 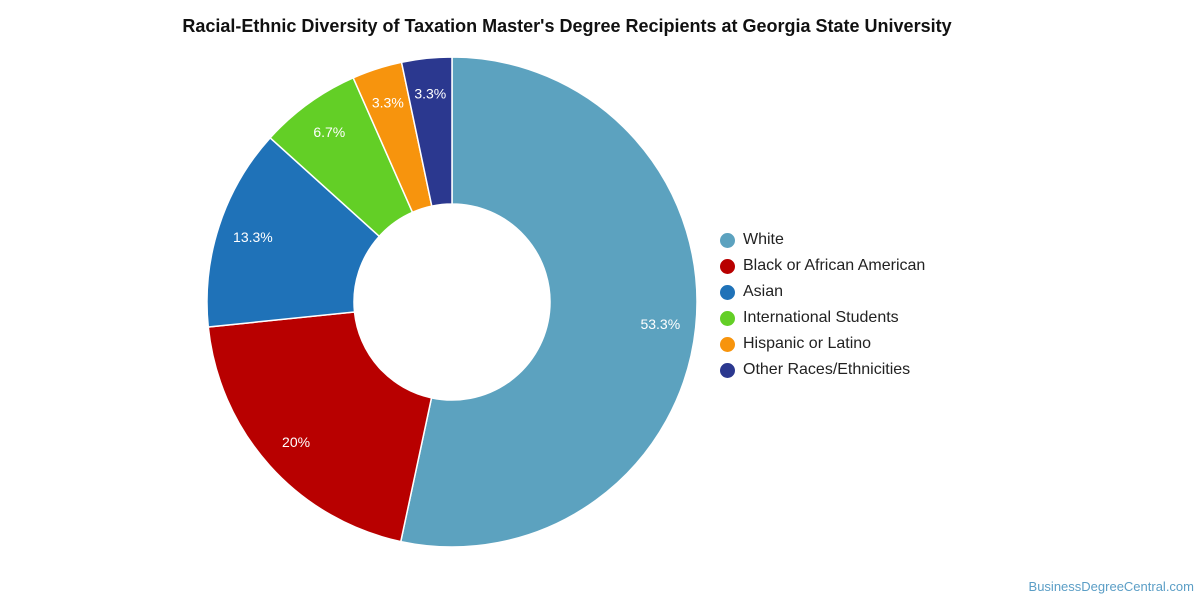 I want to click on legend-item: International Students, so click(x=822, y=318).